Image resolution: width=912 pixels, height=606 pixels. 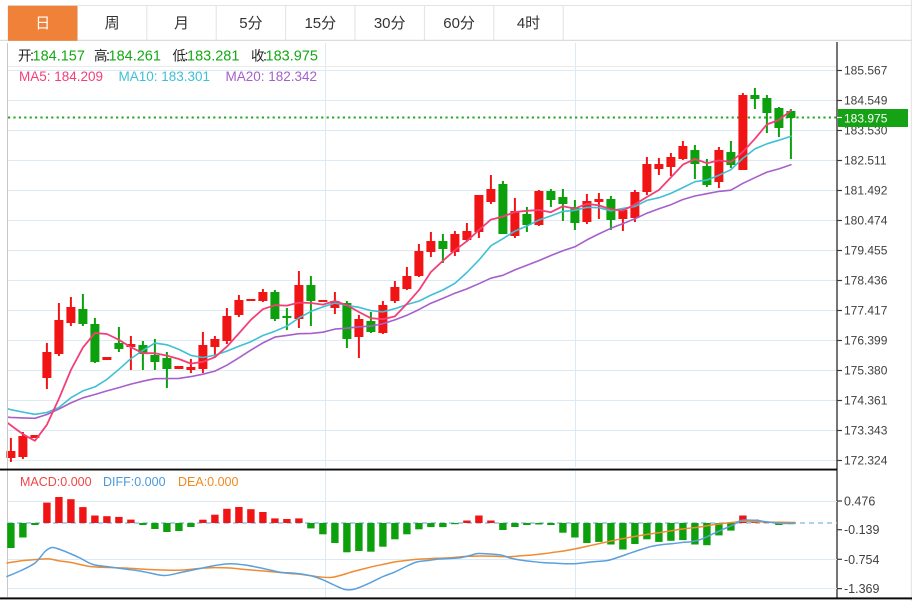 What do you see at coordinates (866, 191) in the screenshot?
I see `svg-text: 181.492` at bounding box center [866, 191].